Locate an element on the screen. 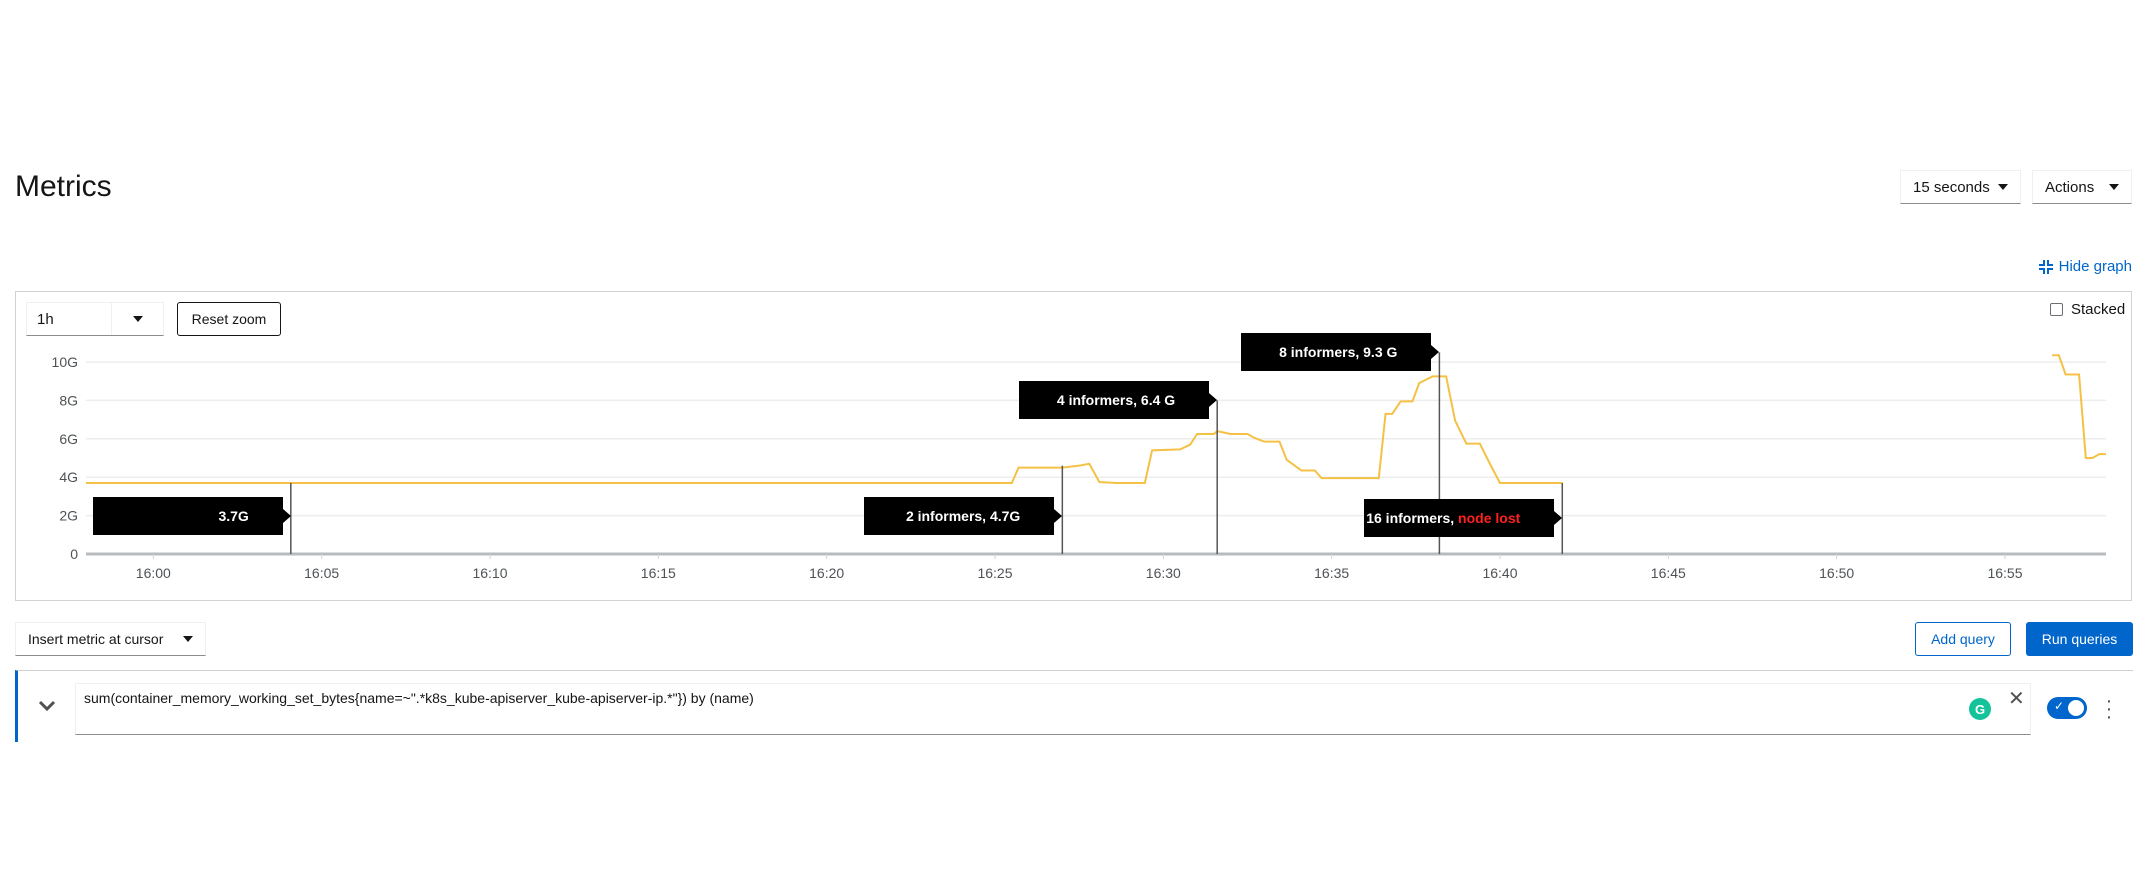 The image size is (2150, 895). x-tick-label: 16:45 is located at coordinates (1668, 573).